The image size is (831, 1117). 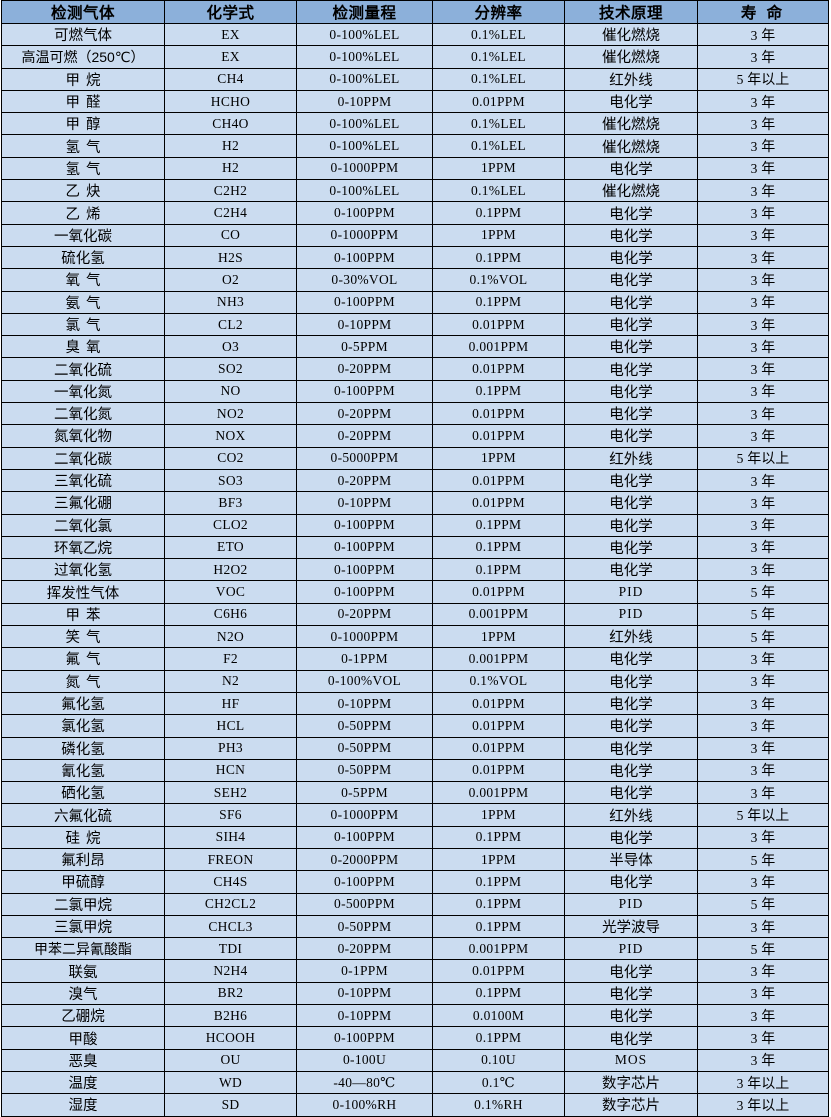 What do you see at coordinates (230, 12) in the screenshot?
I see `column-header-formula: 化学式` at bounding box center [230, 12].